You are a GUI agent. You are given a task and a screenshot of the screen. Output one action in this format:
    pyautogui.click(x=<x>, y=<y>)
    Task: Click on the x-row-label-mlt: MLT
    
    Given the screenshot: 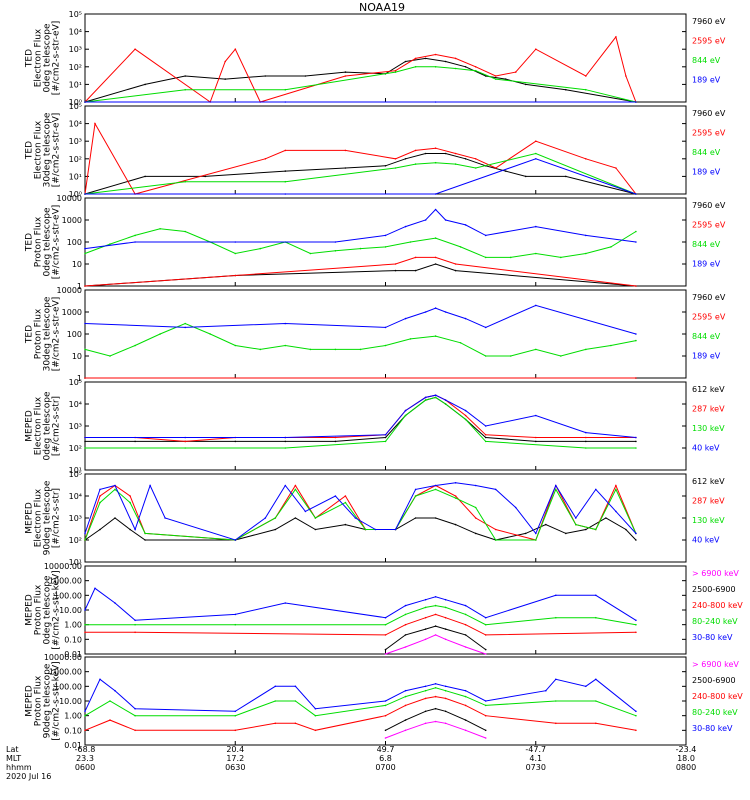 What is the action you would take?
    pyautogui.click(x=13, y=758)
    